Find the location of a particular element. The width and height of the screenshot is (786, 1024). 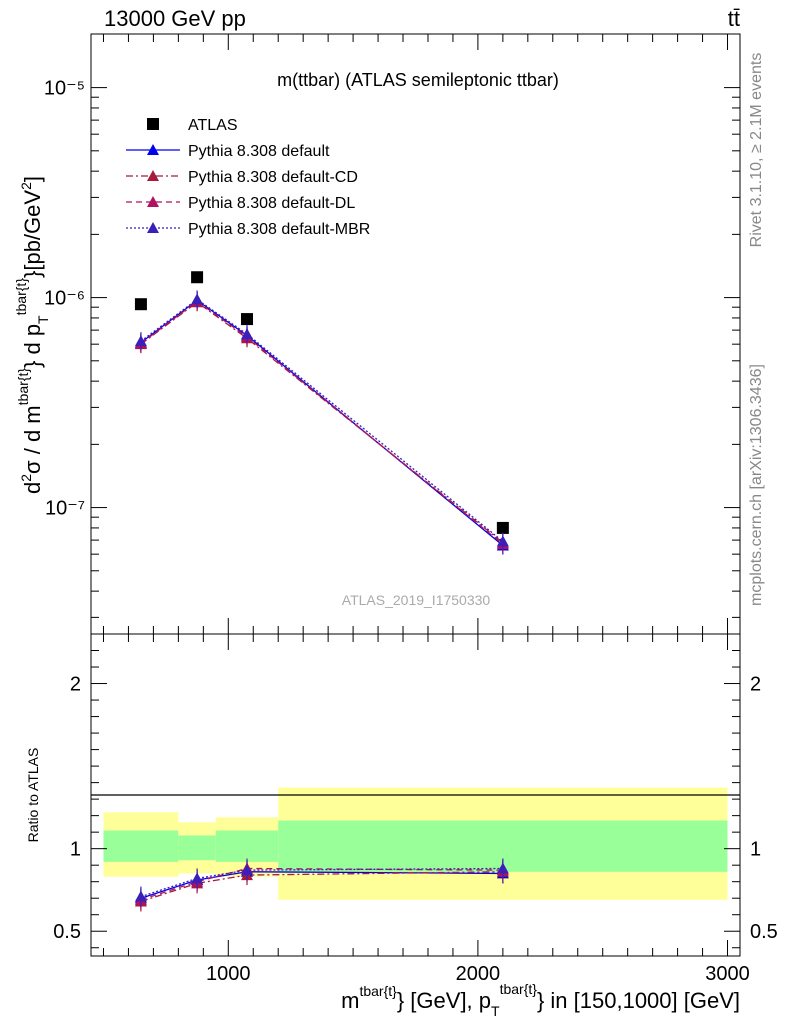

legend-label: Pythia 8.308 default-DL is located at coordinates (271, 203).